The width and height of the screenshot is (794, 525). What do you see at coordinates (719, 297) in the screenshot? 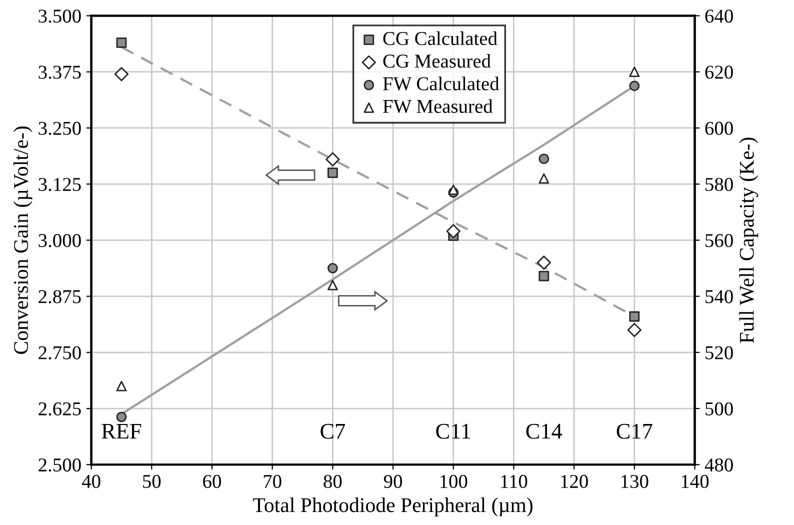
I see `y2-tick-label: 540` at bounding box center [719, 297].